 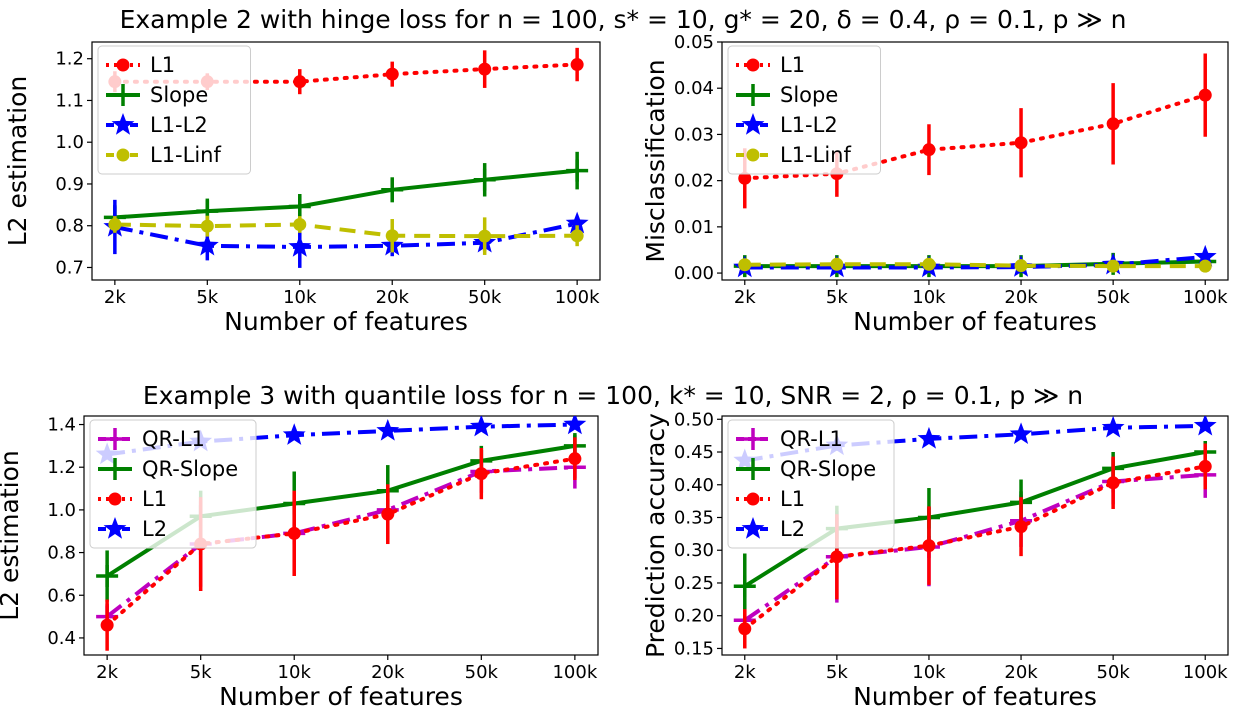 I want to click on y-tick-label: 0.50, so click(x=694, y=419).